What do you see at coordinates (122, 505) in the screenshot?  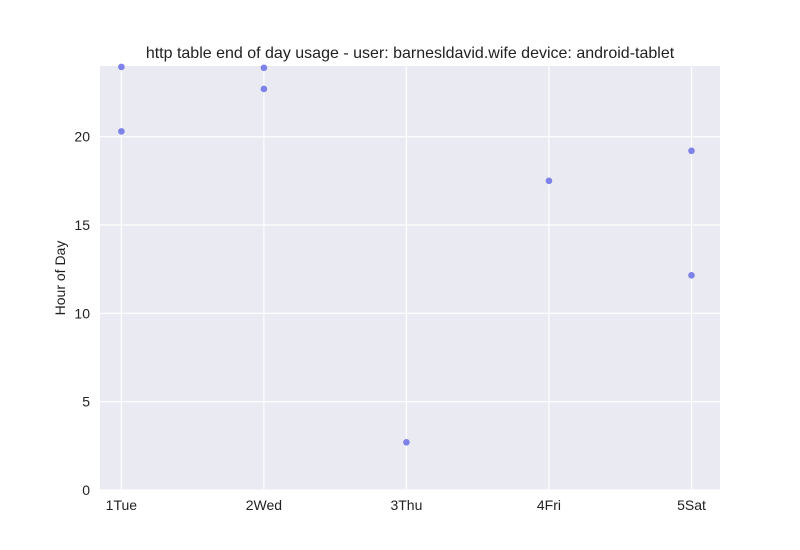 I see `x-tick-label: 1Tue` at bounding box center [122, 505].